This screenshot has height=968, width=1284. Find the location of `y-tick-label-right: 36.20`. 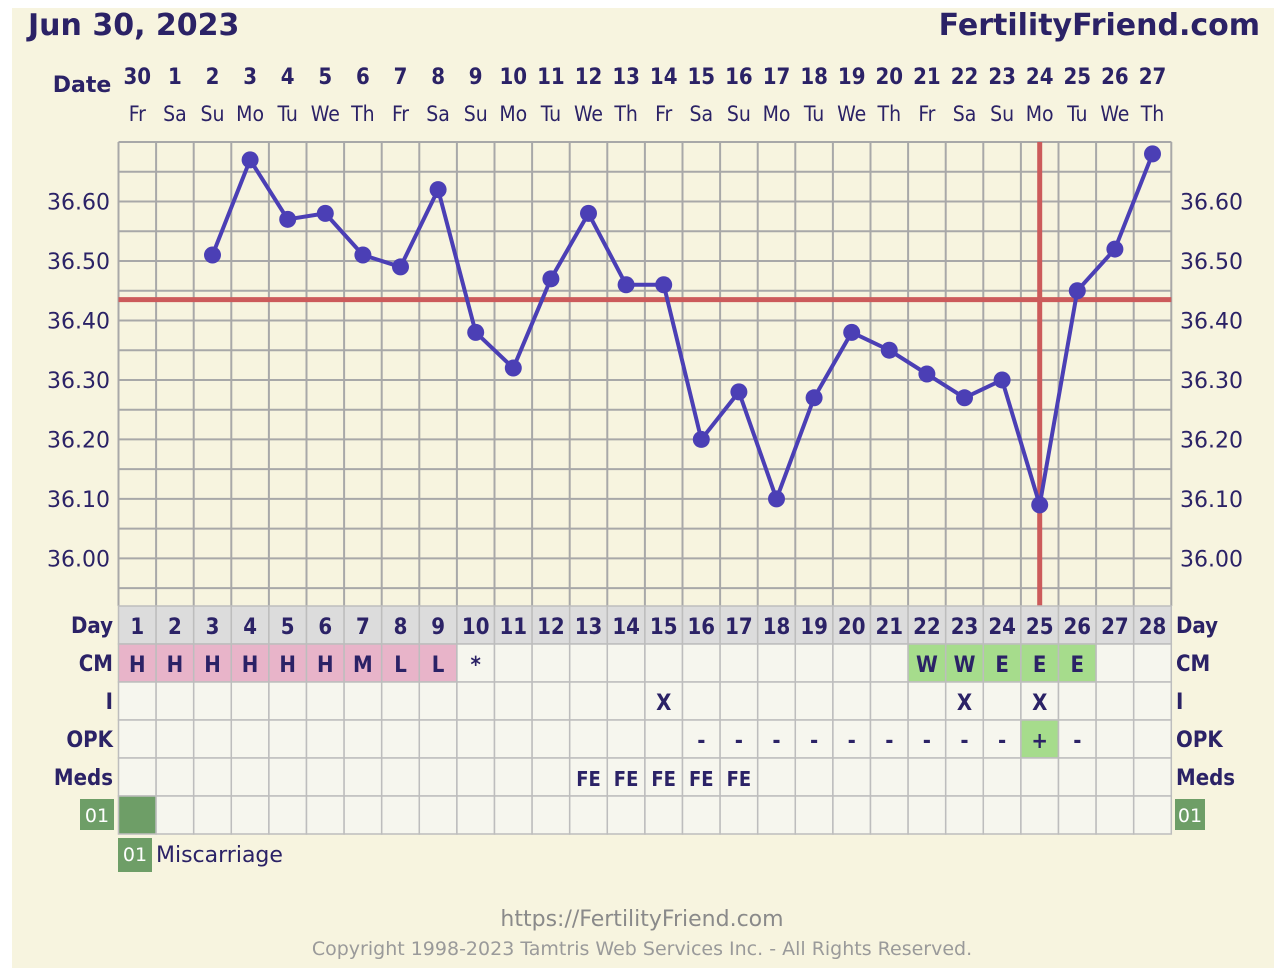

y-tick-label-right: 36.20 is located at coordinates (1211, 440).